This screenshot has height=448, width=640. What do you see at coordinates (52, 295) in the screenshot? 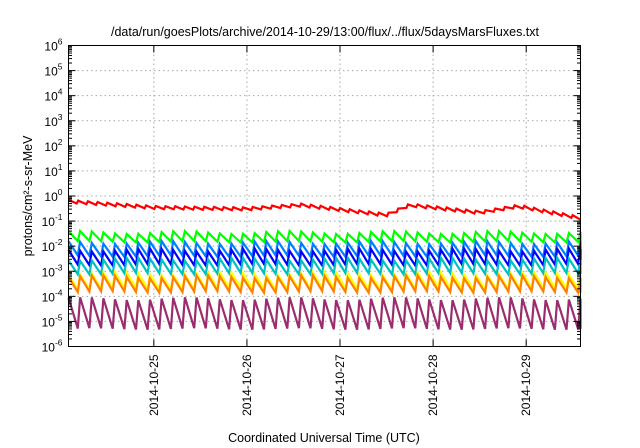
I see `y-tick-label: 10⁻⁴` at bounding box center [52, 295].